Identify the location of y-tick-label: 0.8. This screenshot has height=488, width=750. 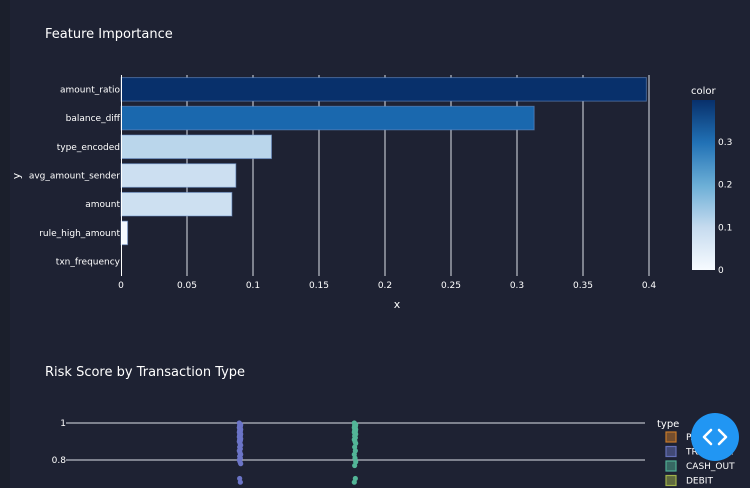
(59, 461).